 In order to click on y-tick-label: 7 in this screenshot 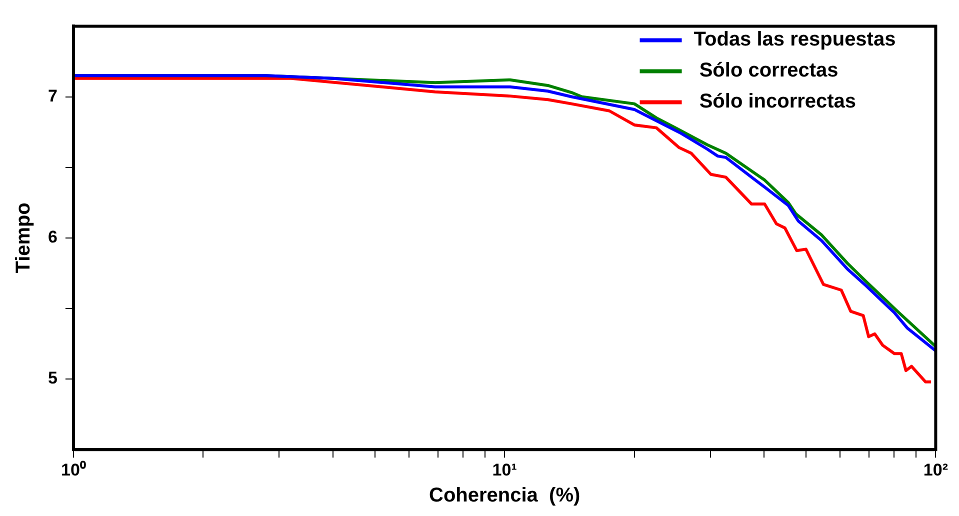, I will do `click(53, 96)`.